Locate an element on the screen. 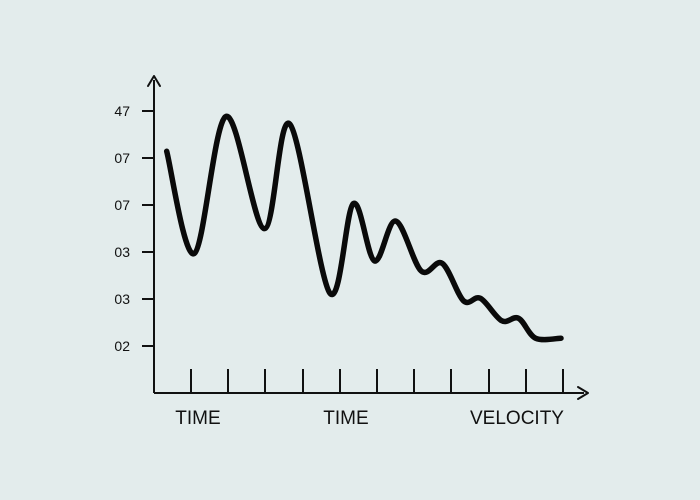 This screenshot has height=500, width=700. x-labels: TIME TIME VELOCITY is located at coordinates (369, 418).